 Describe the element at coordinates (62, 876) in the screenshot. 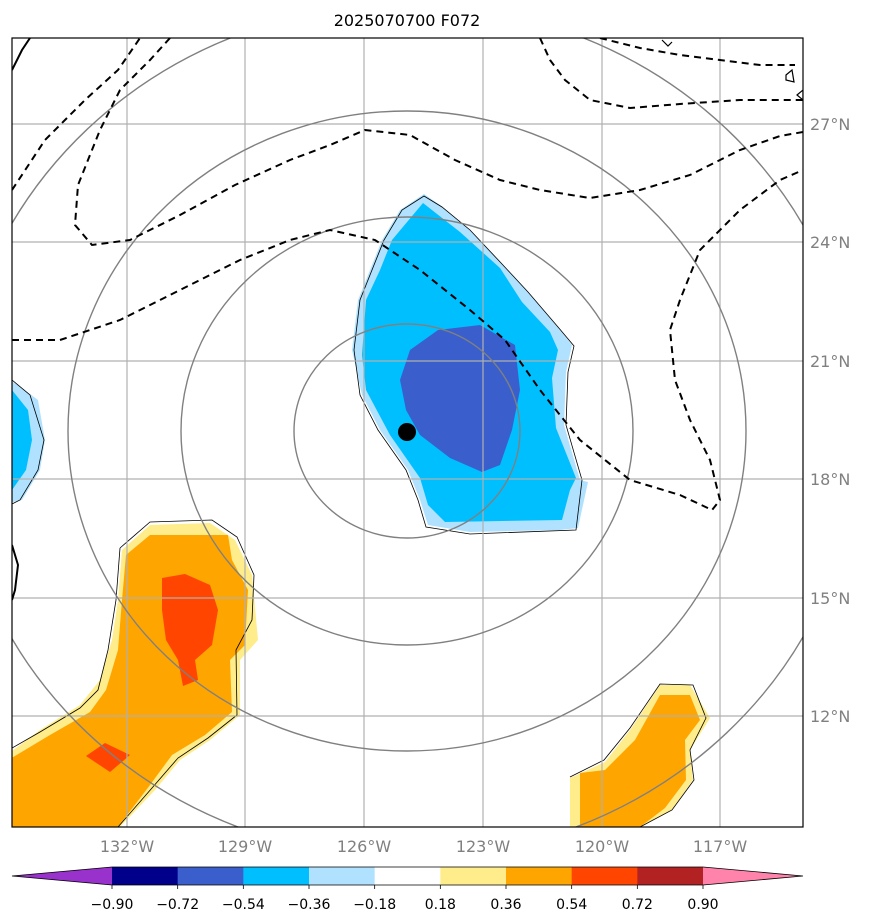

I see `colorbar-extend-low` at that location.